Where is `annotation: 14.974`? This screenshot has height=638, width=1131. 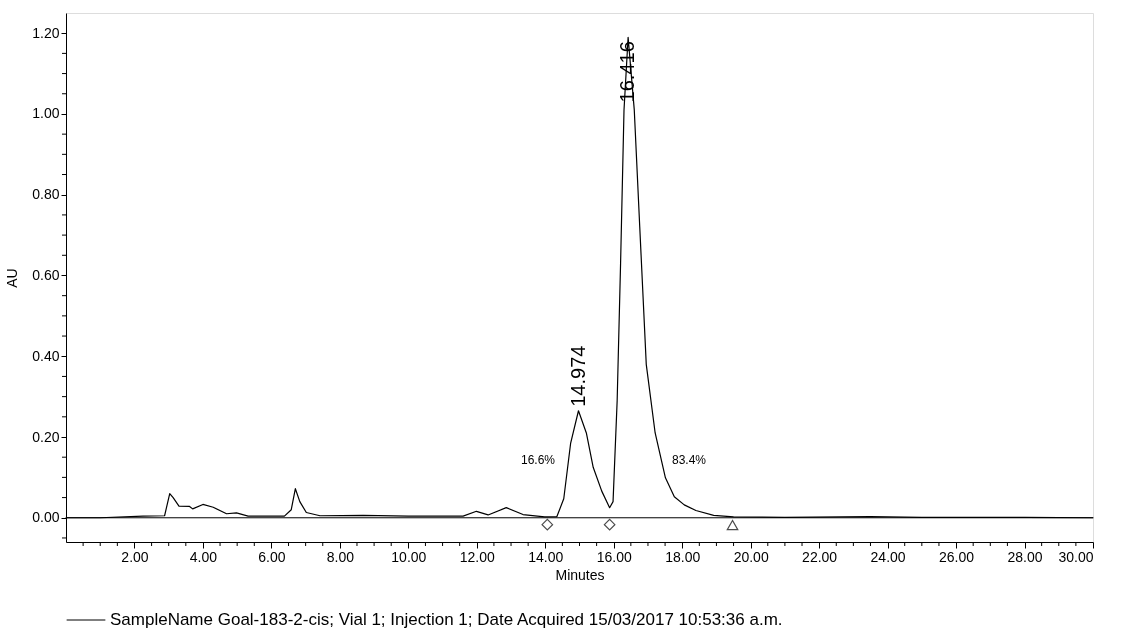
annotation: 14.974 is located at coordinates (577, 376).